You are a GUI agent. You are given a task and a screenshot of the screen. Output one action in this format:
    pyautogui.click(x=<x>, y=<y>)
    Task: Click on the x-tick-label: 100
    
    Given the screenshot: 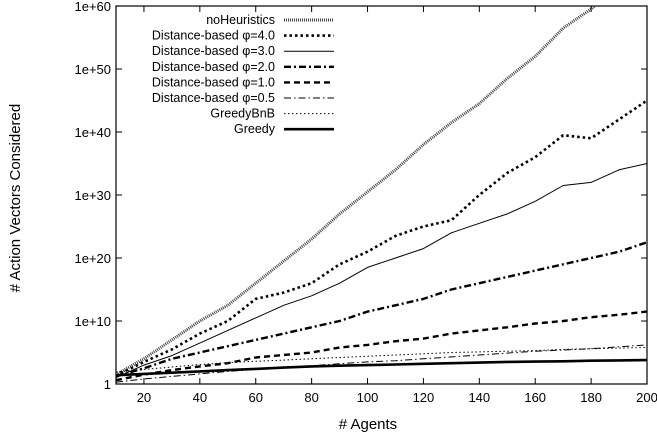 What is the action you would take?
    pyautogui.click(x=368, y=397)
    